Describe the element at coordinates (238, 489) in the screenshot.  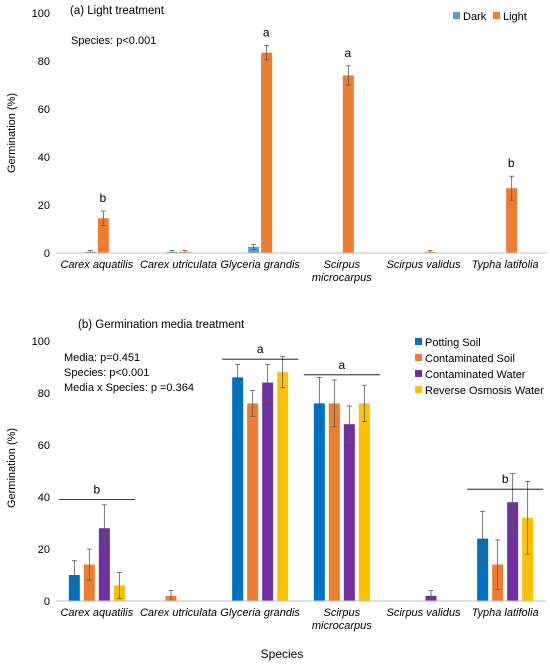
I see `b-bar-potting-soil-glyceria-grandis` at that location.